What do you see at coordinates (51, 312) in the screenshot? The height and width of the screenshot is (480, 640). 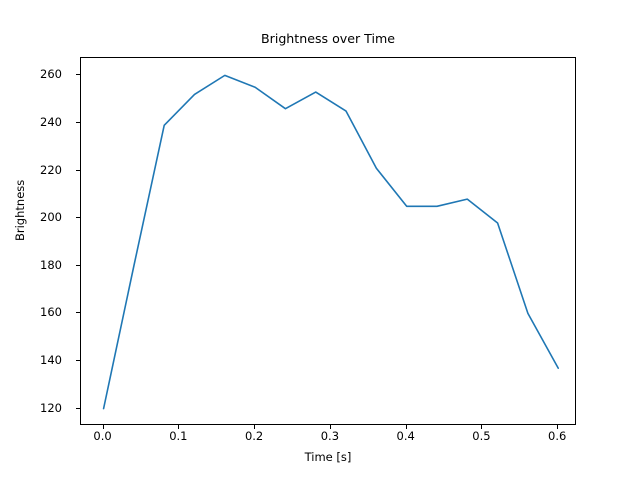 I see `y-tick-label: 160` at bounding box center [51, 312].